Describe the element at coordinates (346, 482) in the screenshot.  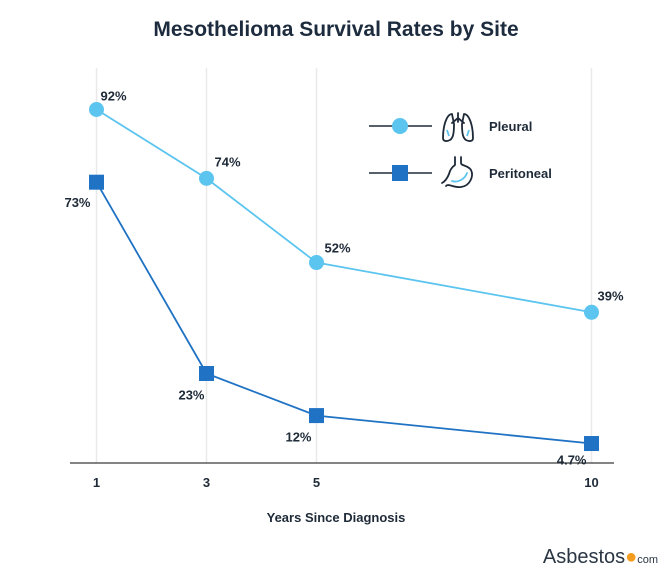
I see `x-axis-ticks: 1 3 5 10` at that location.